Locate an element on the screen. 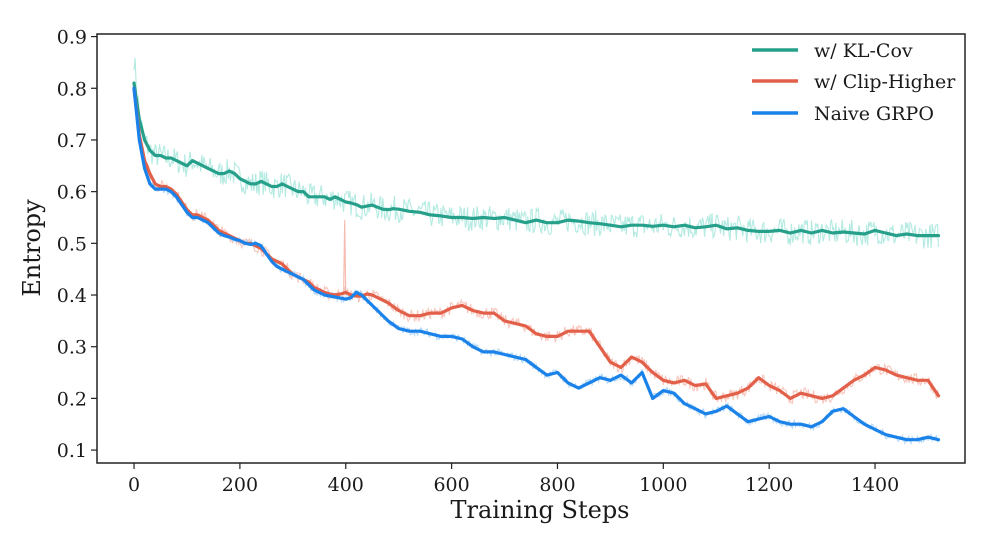 The height and width of the screenshot is (551, 997). y-tick-label: 0.6 is located at coordinates (72, 193).